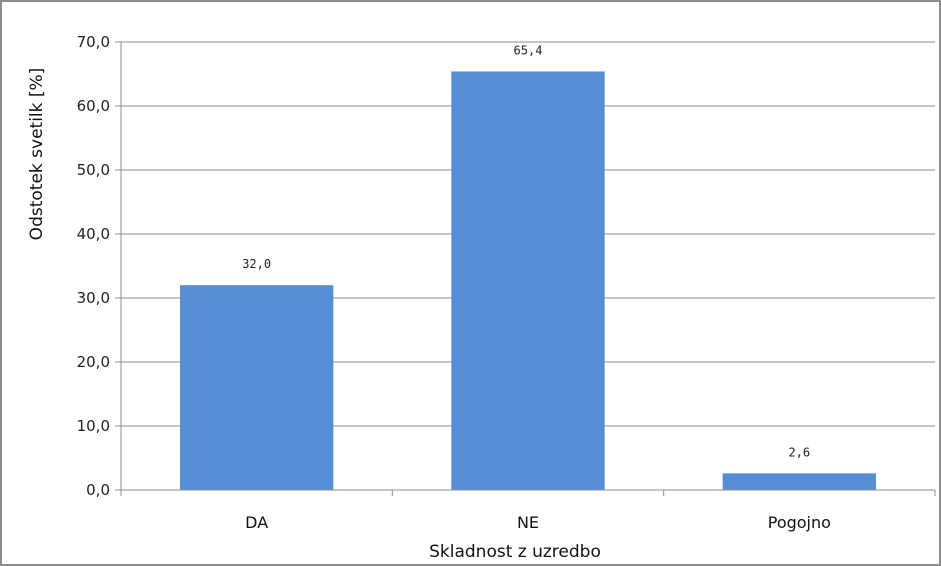 Image resolution: width=941 pixels, height=566 pixels. What do you see at coordinates (93, 170) in the screenshot?
I see `y-tick-label: 50,0` at bounding box center [93, 170].